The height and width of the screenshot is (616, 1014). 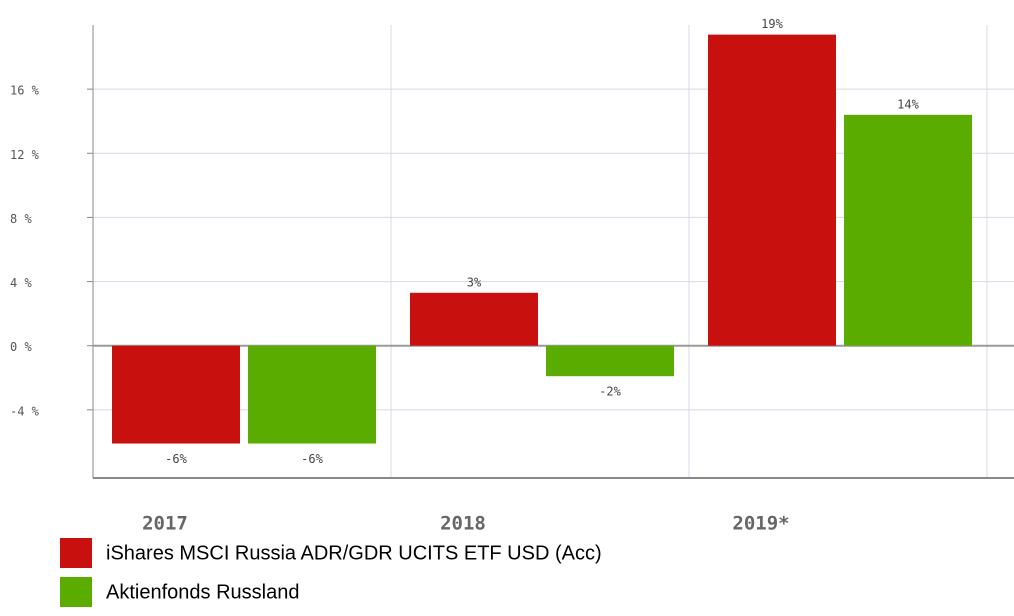 I want to click on y-tick-label: 0 %, so click(x=21, y=347).